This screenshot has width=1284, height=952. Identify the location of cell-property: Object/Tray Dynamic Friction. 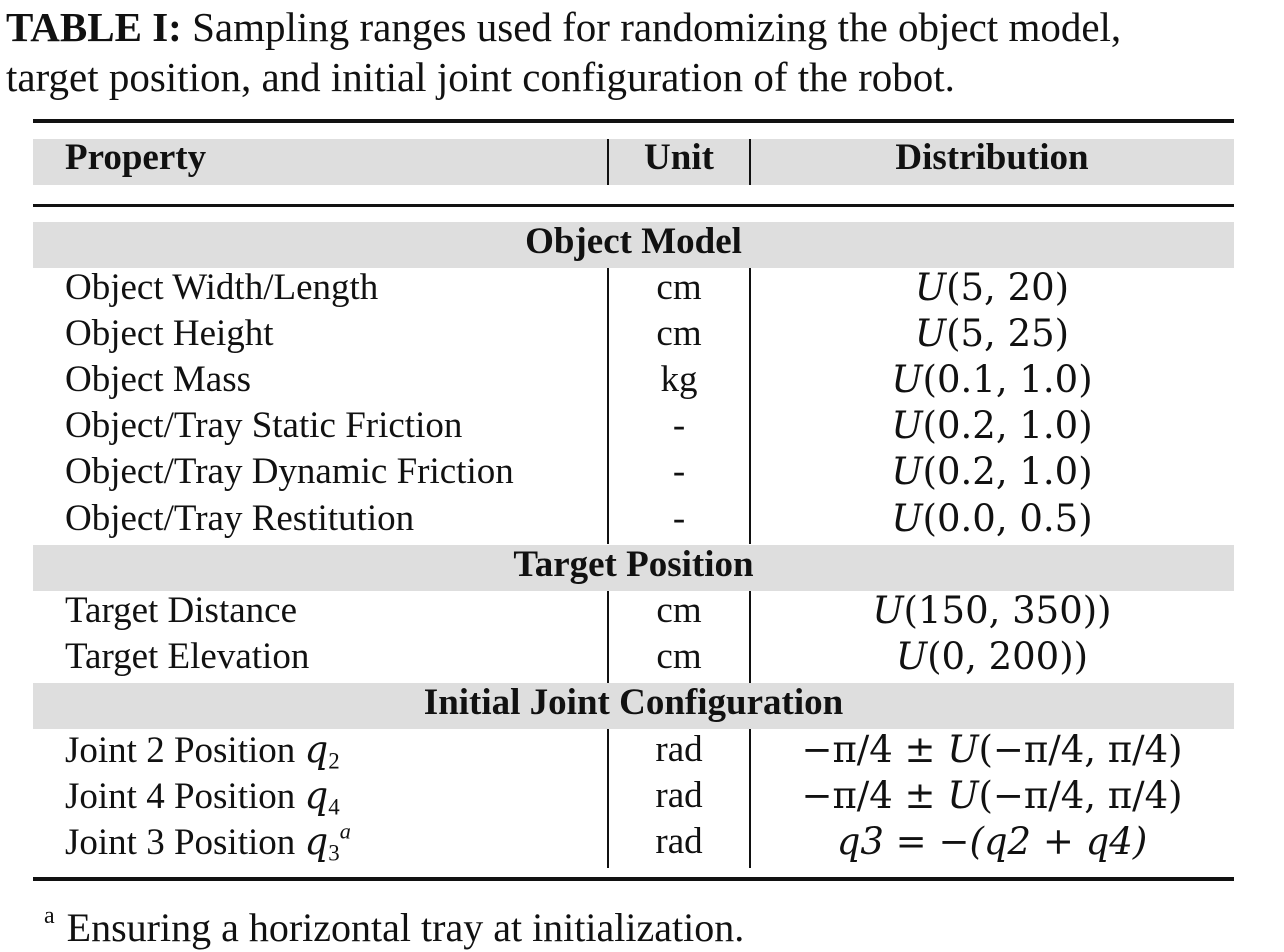
(289, 471).